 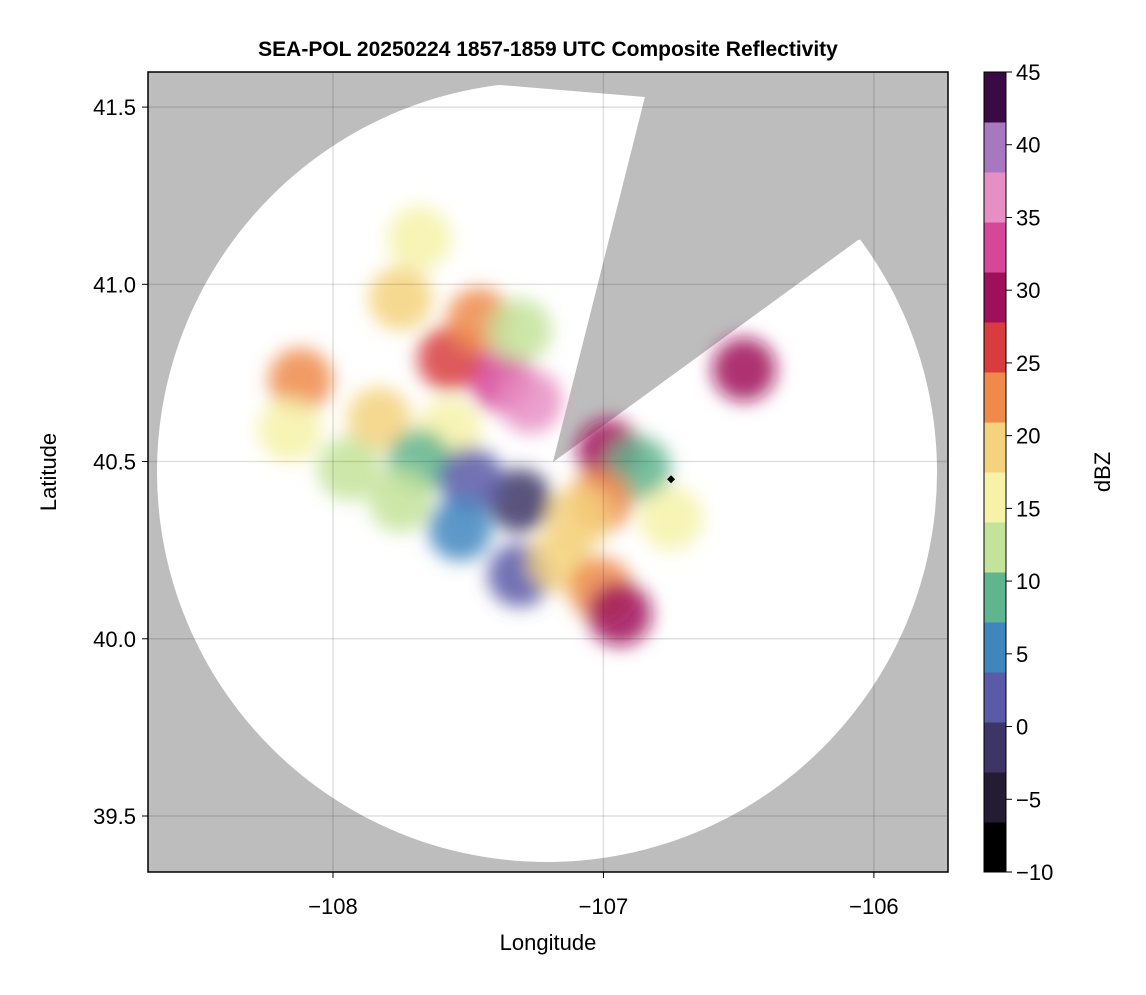 What do you see at coordinates (750, 271) in the screenshot?
I see `blocked-sector` at bounding box center [750, 271].